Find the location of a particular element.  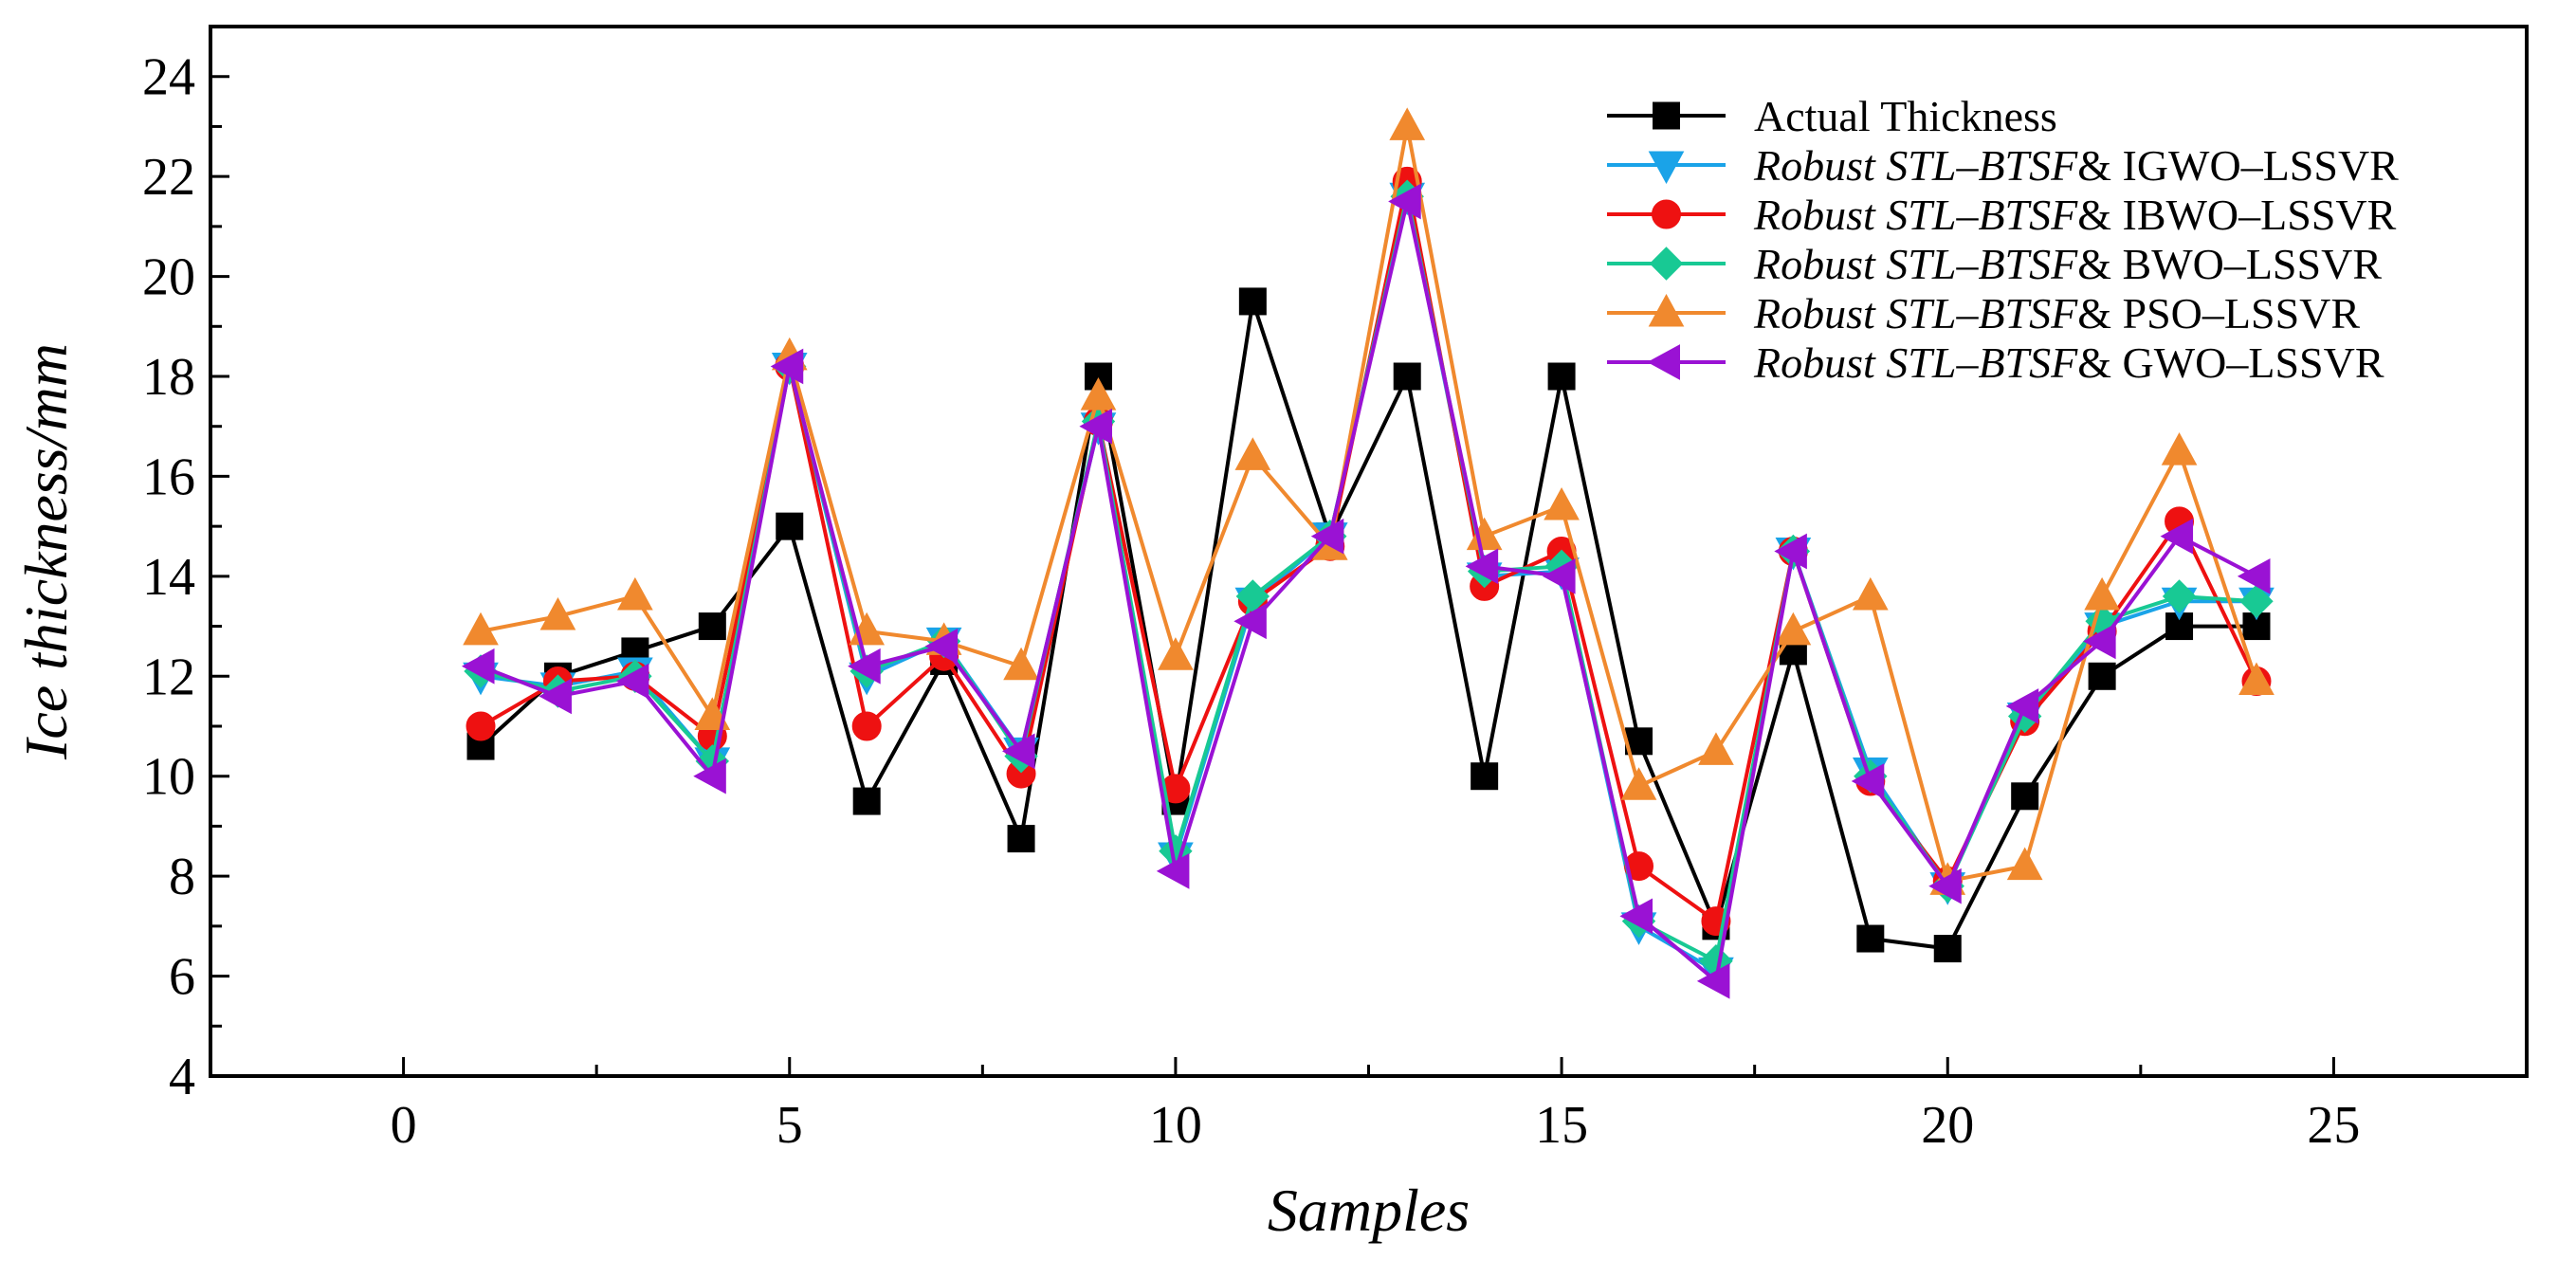

legend-label: Actual Thickness is located at coordinates (1905, 116).